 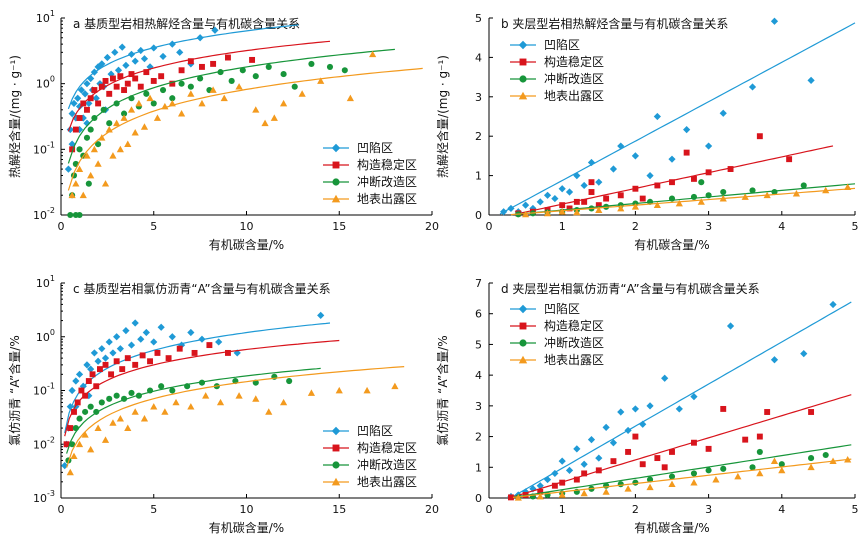 What do you see at coordinates (574, 78) in the screenshot?
I see `legend-label: 冲断改造区` at bounding box center [574, 78].